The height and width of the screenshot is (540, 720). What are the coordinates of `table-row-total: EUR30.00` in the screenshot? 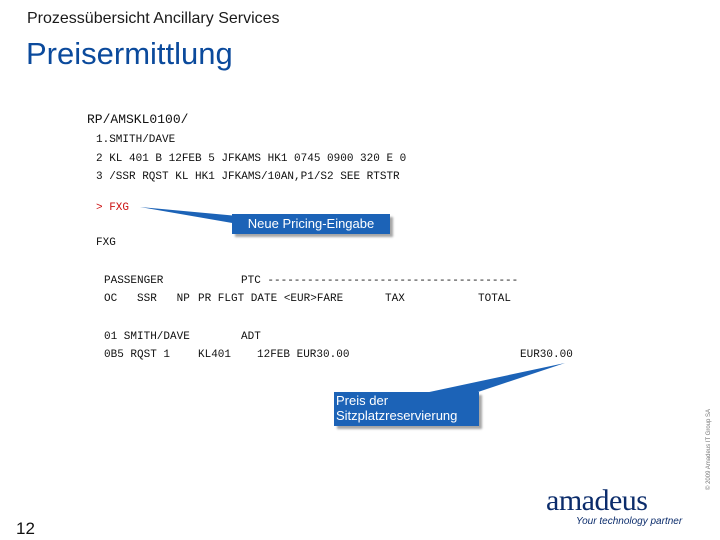 It's located at (546, 355).